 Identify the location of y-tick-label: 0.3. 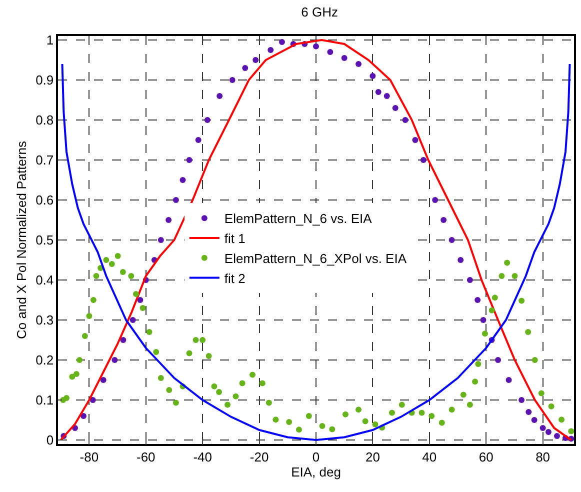
(45, 320).